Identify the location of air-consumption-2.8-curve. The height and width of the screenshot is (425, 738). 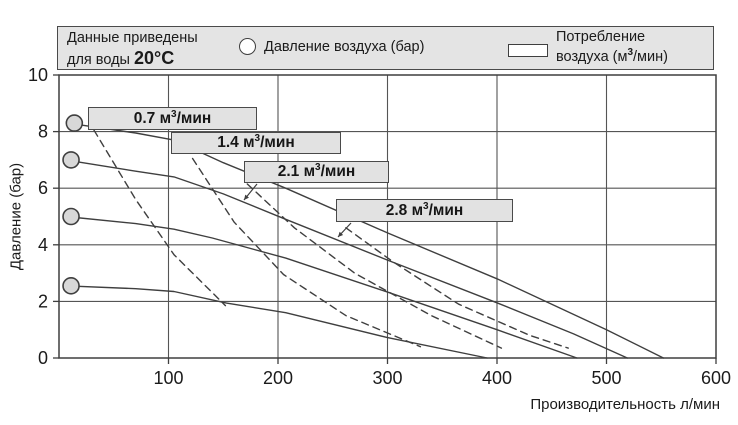
(457, 288).